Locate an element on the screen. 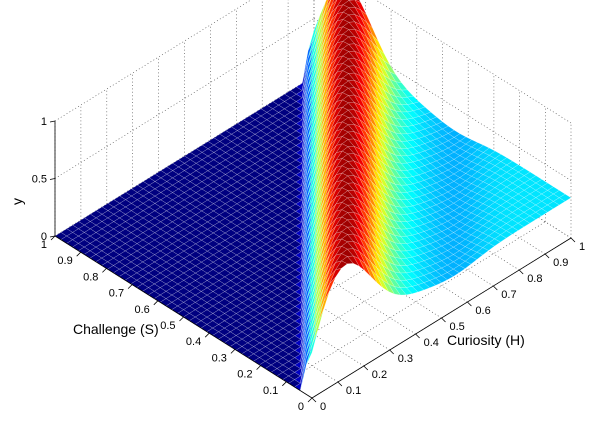  x-tick-label: 0 is located at coordinates (323, 407).